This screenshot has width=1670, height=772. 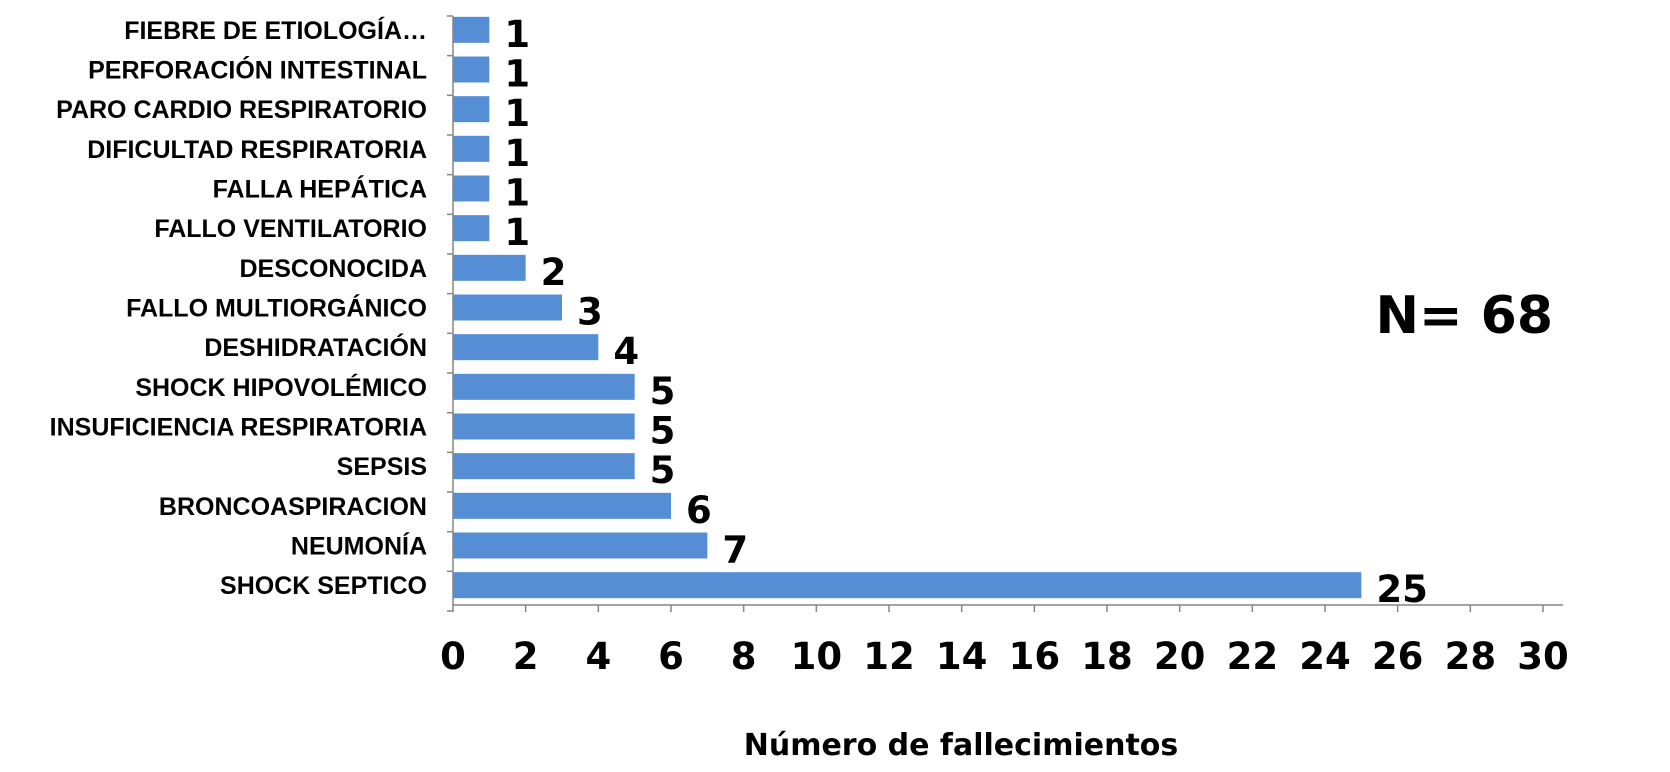 I want to click on category-label: INSUFICIENCIA RESPIRATORIA, so click(x=238, y=428).